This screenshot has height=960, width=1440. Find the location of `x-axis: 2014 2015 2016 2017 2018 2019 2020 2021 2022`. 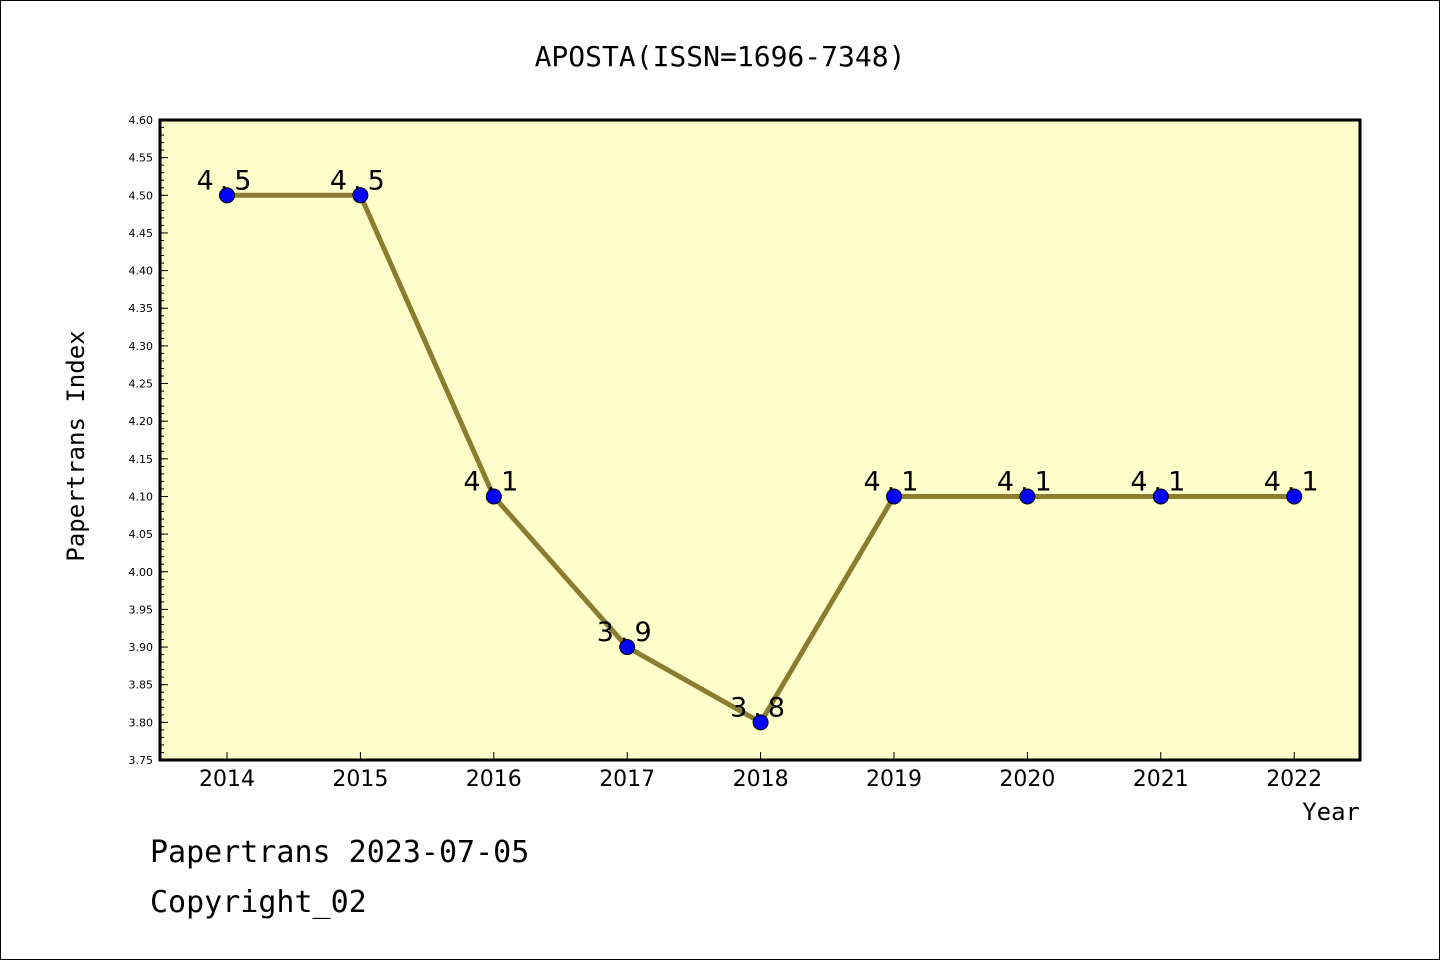

x-axis: 2014 2015 2016 2017 2018 2019 2020 2021 2022 is located at coordinates (760, 772).